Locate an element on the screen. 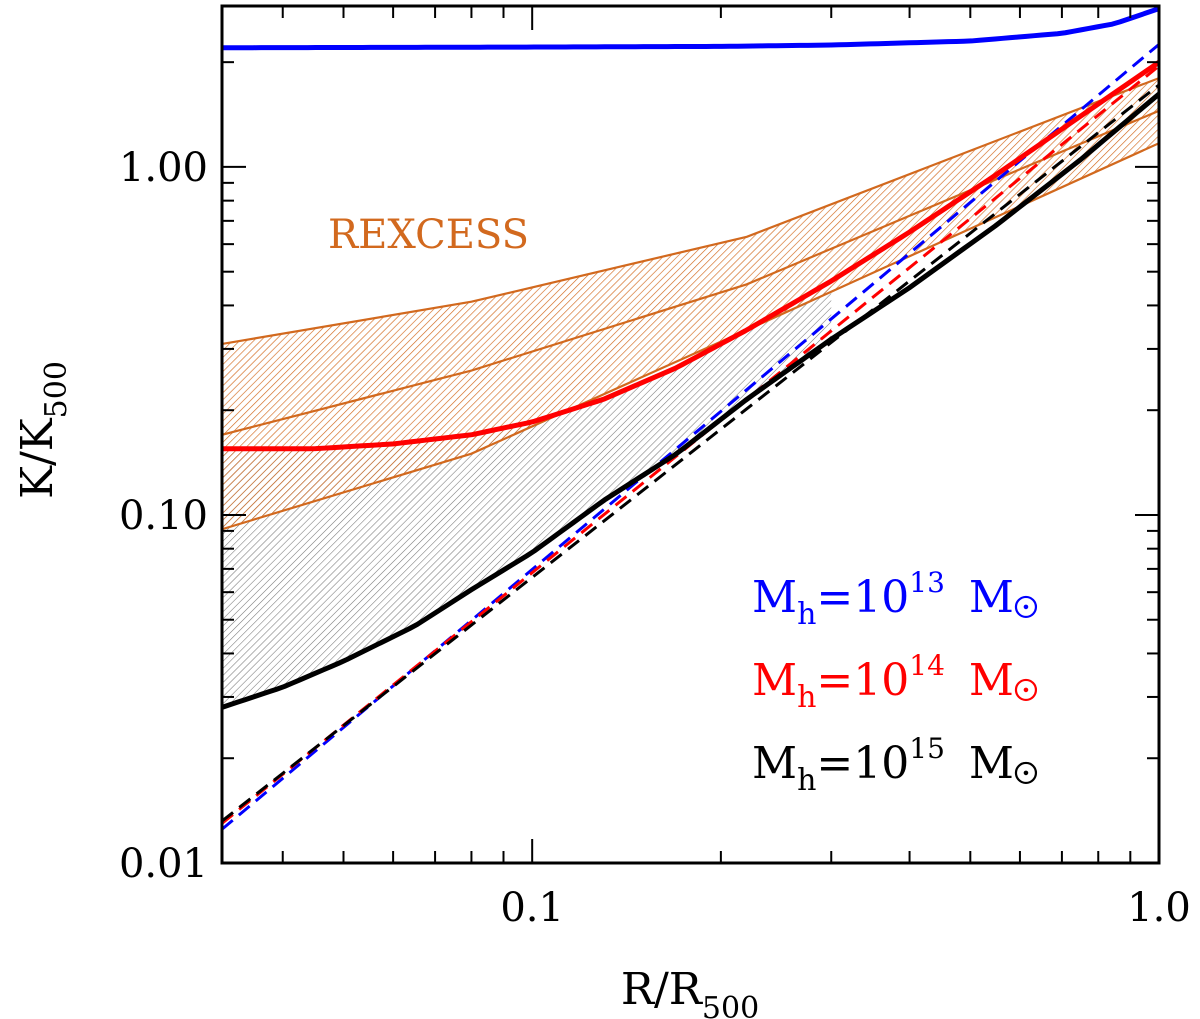 This screenshot has height=1019, width=1200. rexcess-annotation: REXCESS is located at coordinates (428, 235).